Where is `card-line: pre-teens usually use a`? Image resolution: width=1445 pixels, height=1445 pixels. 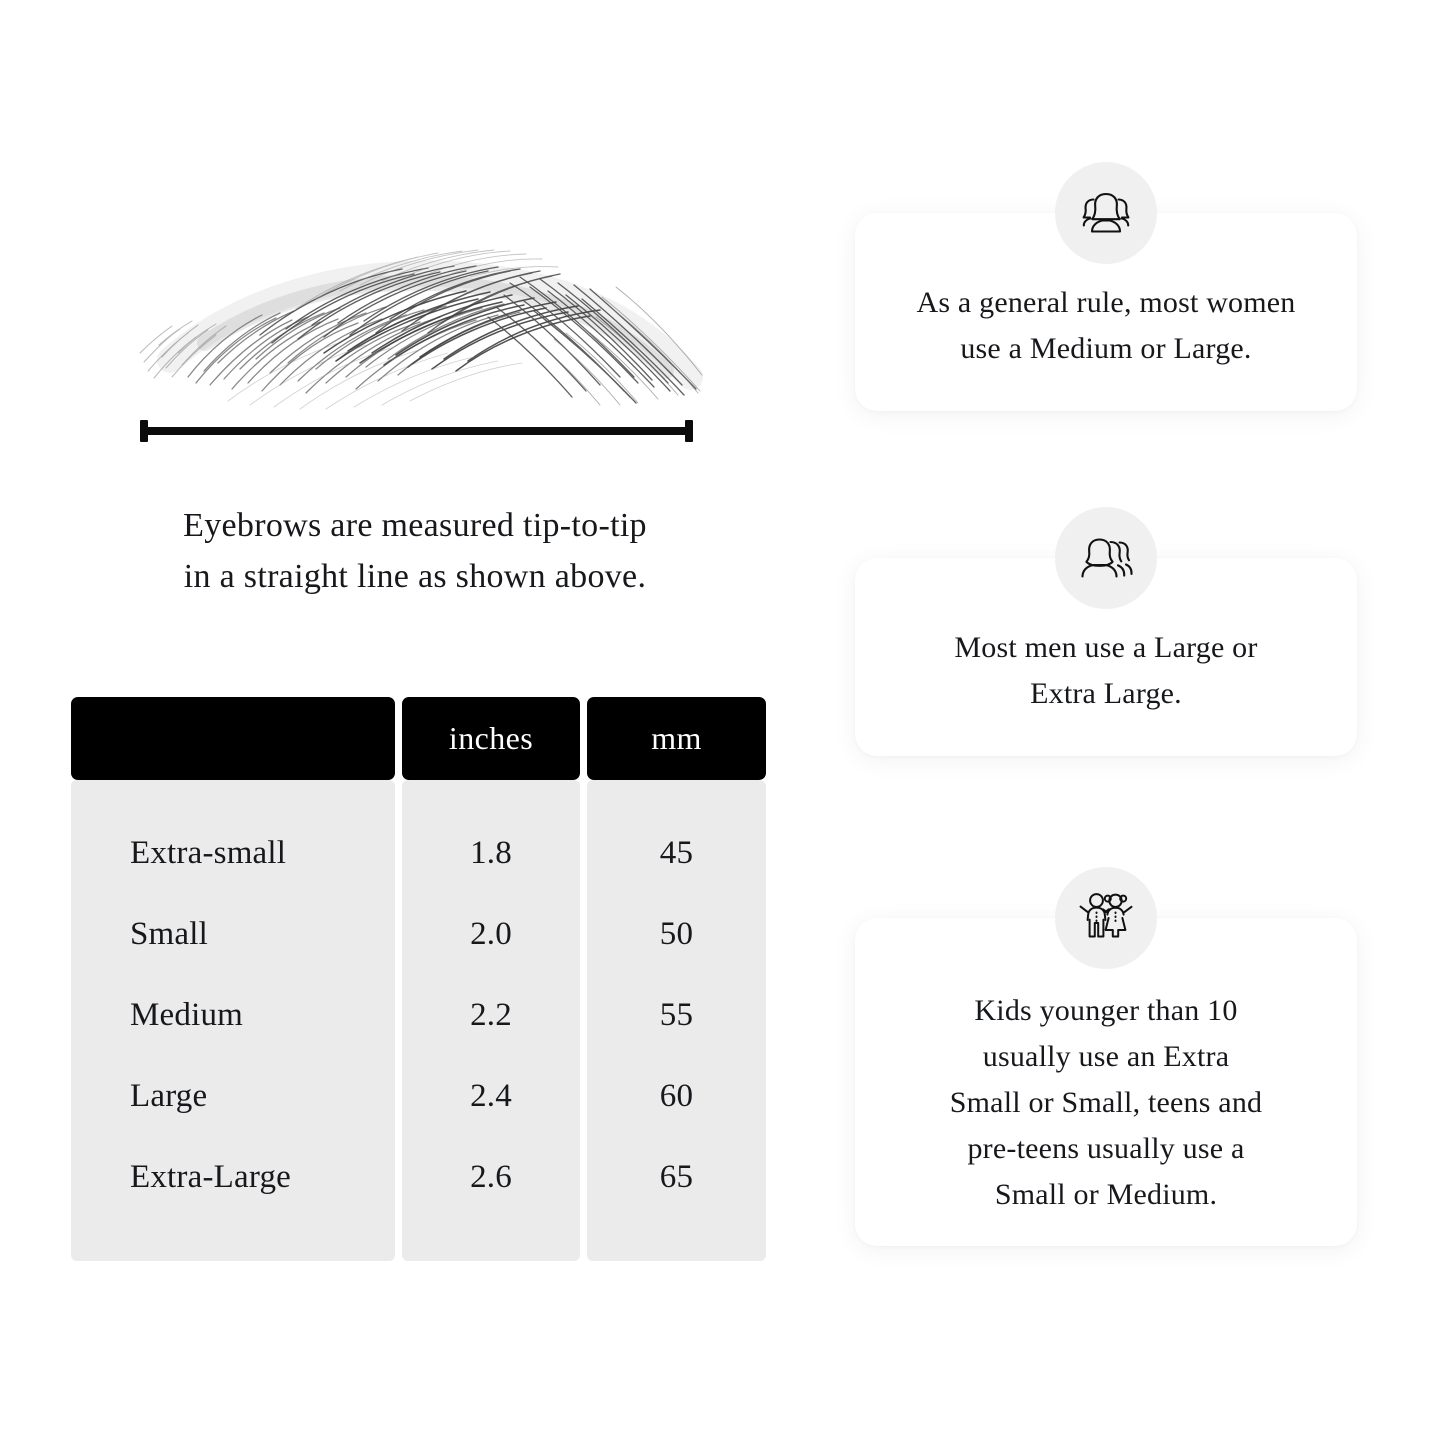 card-line: pre-teens usually use a is located at coordinates (1106, 1148).